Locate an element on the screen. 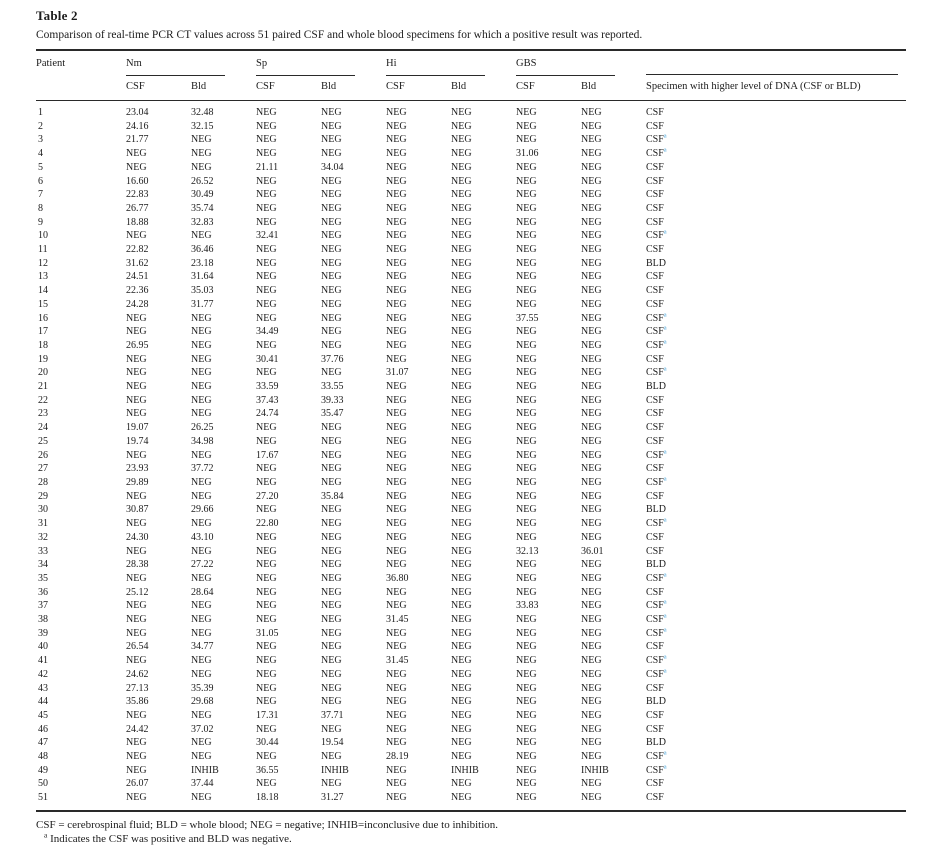 Image resolution: width=942 pixels, height=856 pixels. ct-value-cell: 29.89 is located at coordinates (137, 482).